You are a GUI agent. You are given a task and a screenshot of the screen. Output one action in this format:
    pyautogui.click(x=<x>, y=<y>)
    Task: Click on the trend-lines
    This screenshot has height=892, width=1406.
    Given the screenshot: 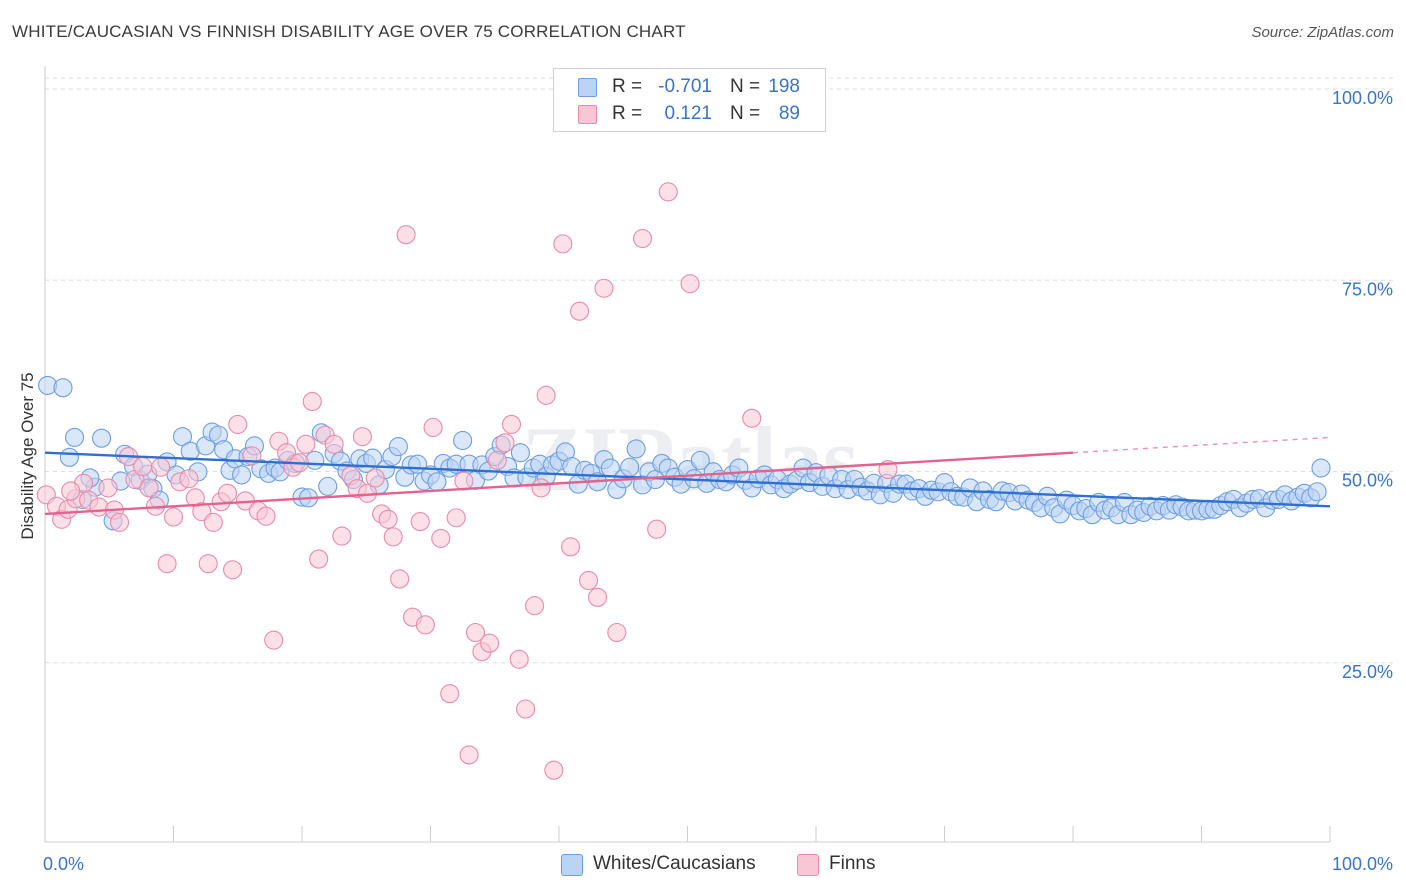 What is the action you would take?
    pyautogui.click(x=687, y=476)
    